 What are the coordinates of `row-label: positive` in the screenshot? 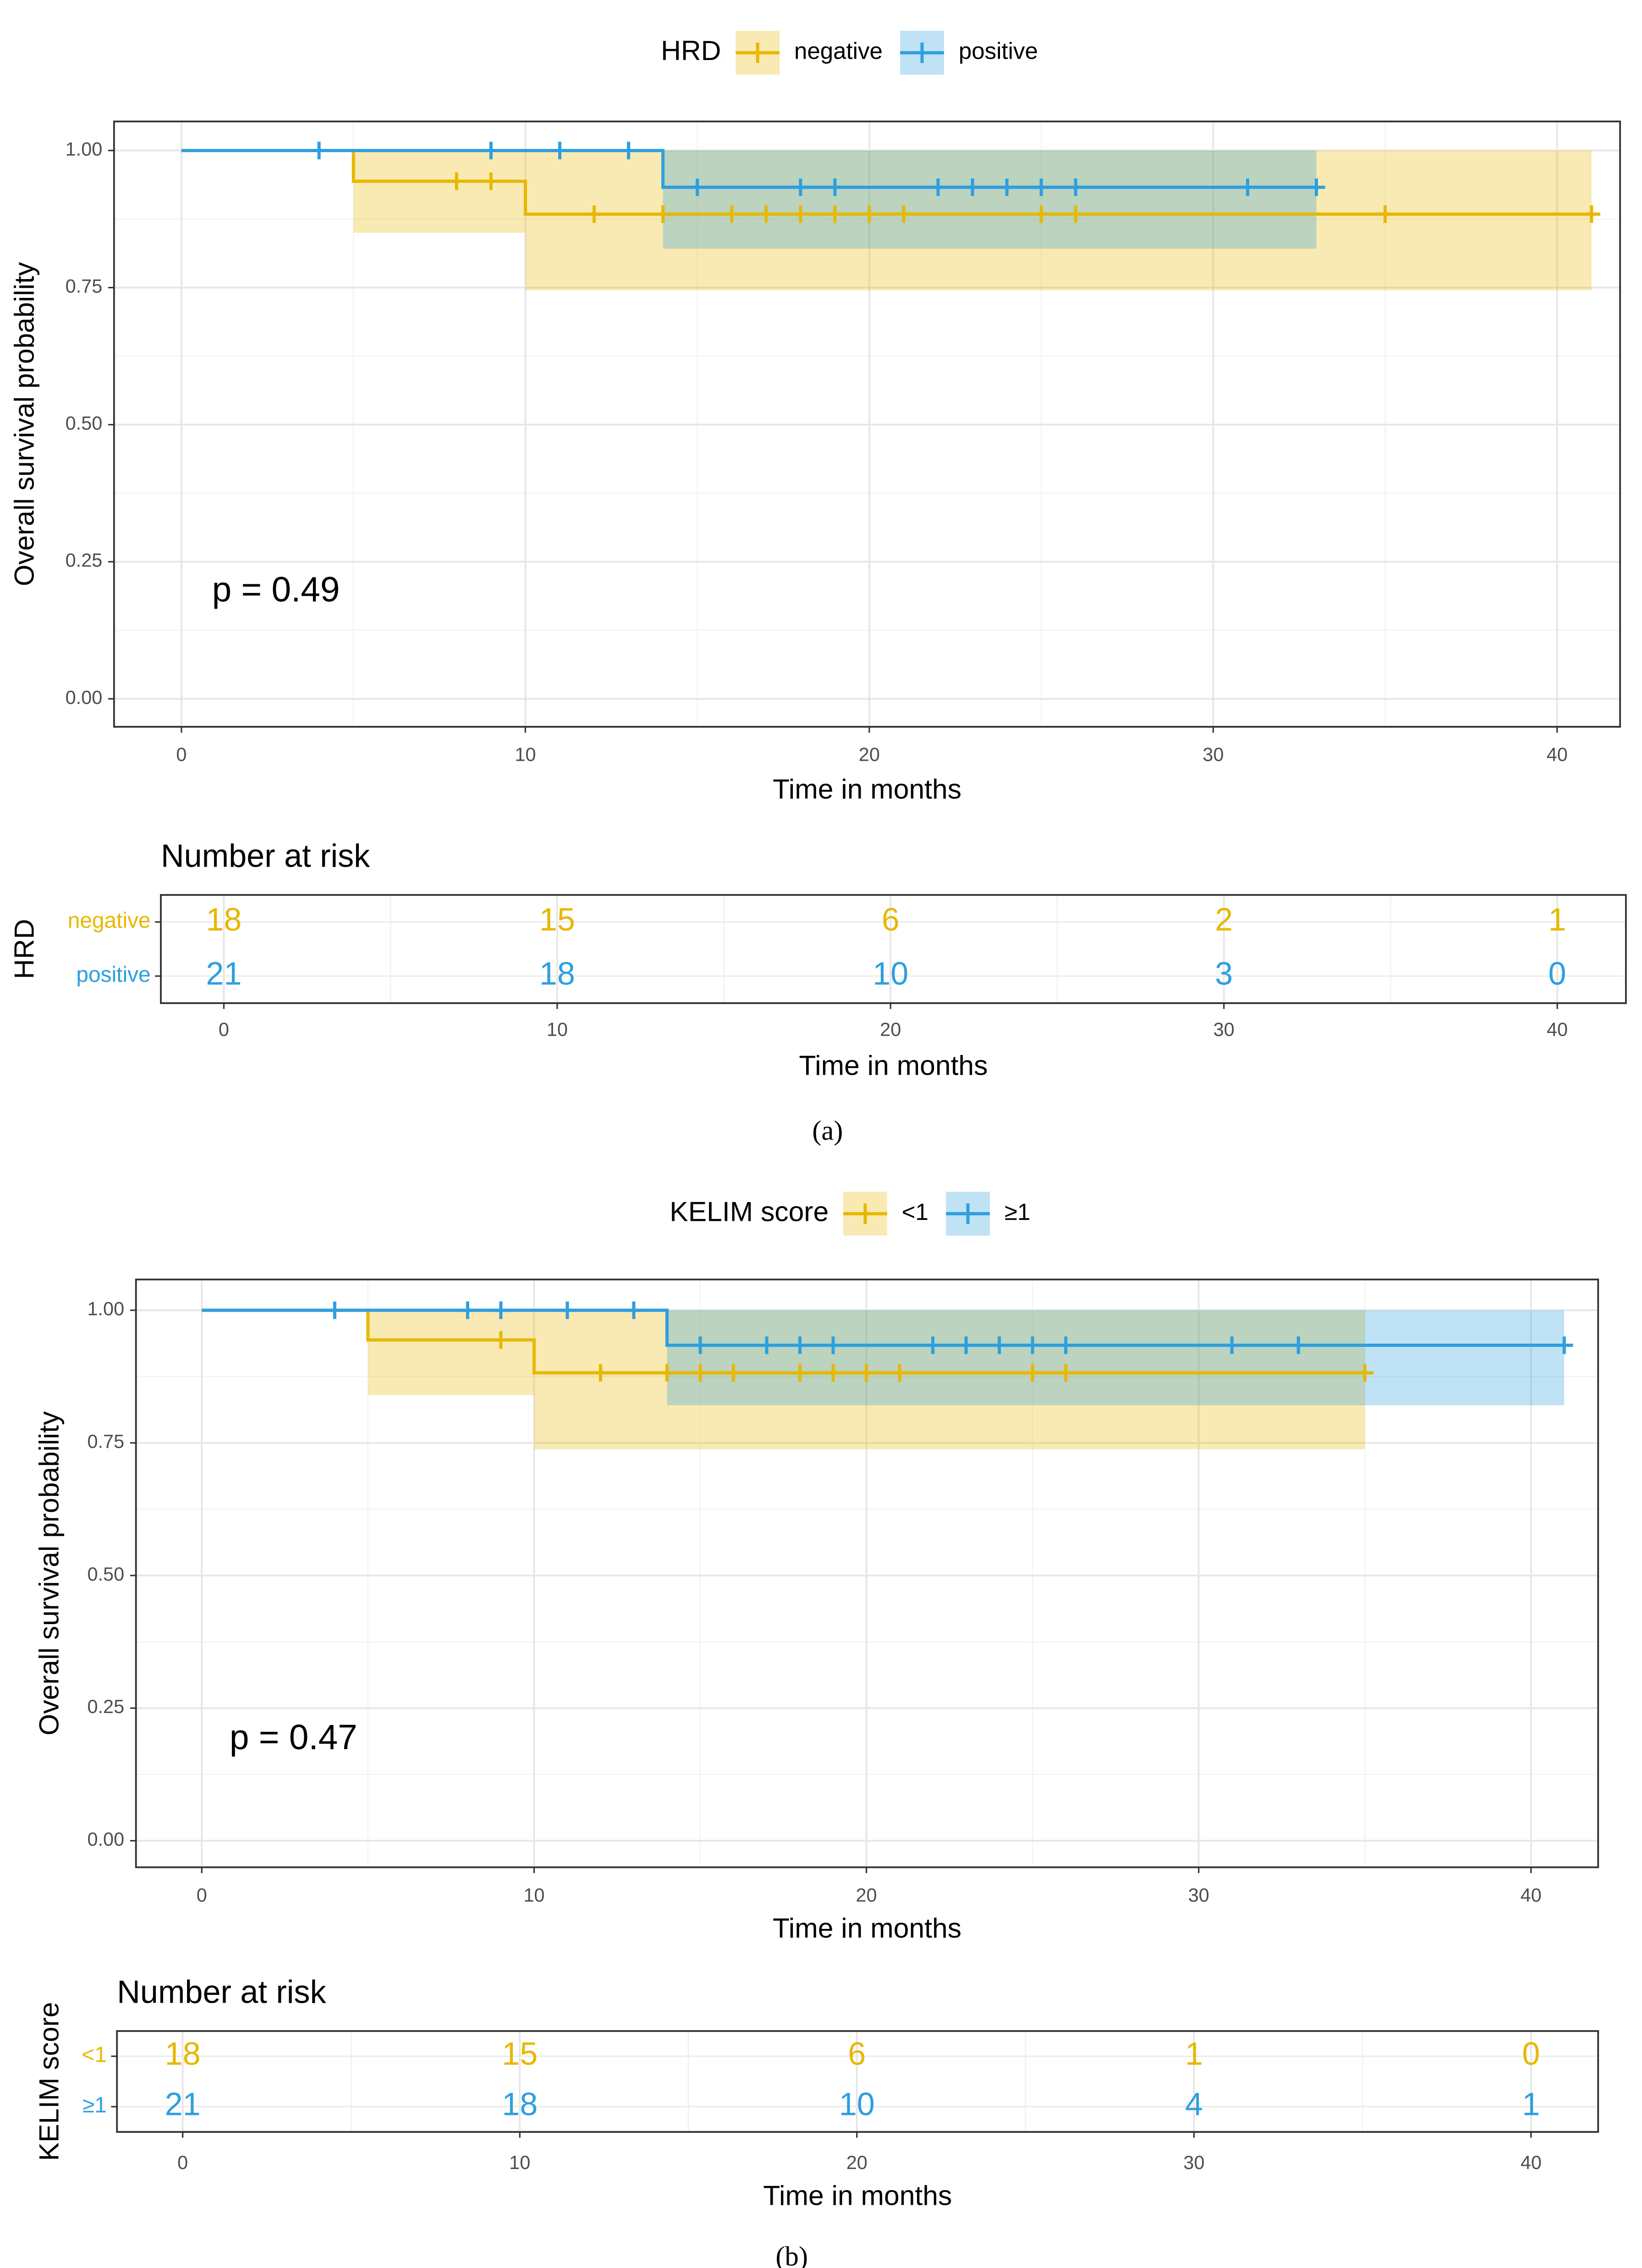 It's located at (113, 975).